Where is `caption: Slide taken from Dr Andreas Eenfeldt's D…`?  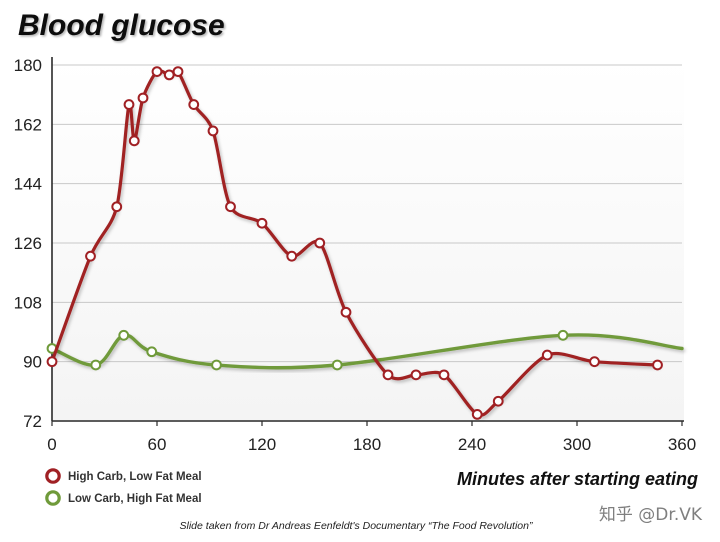
caption: Slide taken from Dr Andreas Eenfeldt's D… is located at coordinates (356, 526).